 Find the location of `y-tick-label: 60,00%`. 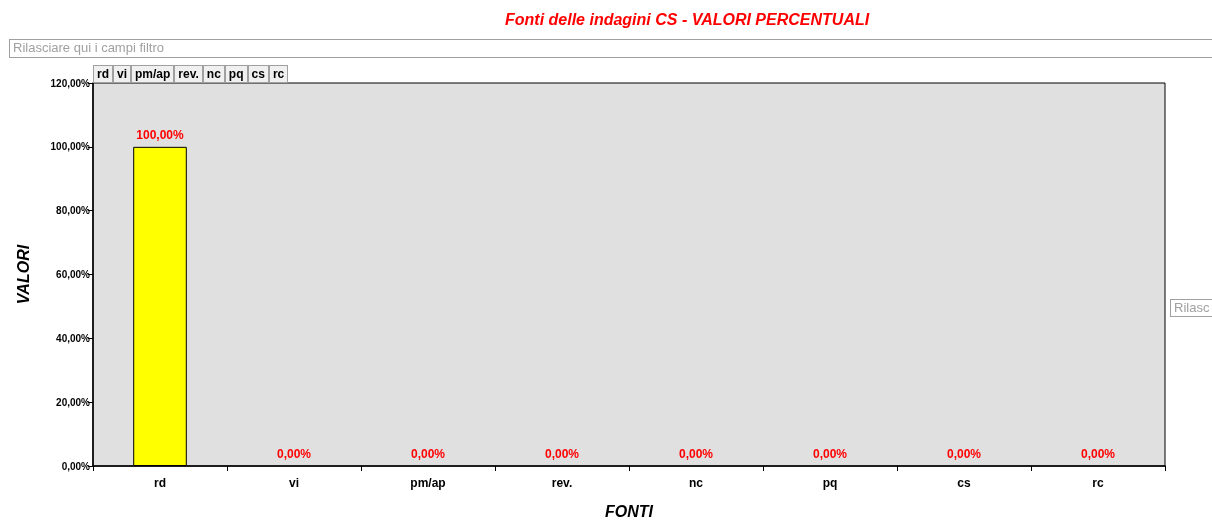

y-tick-label: 60,00% is located at coordinates (73, 274).